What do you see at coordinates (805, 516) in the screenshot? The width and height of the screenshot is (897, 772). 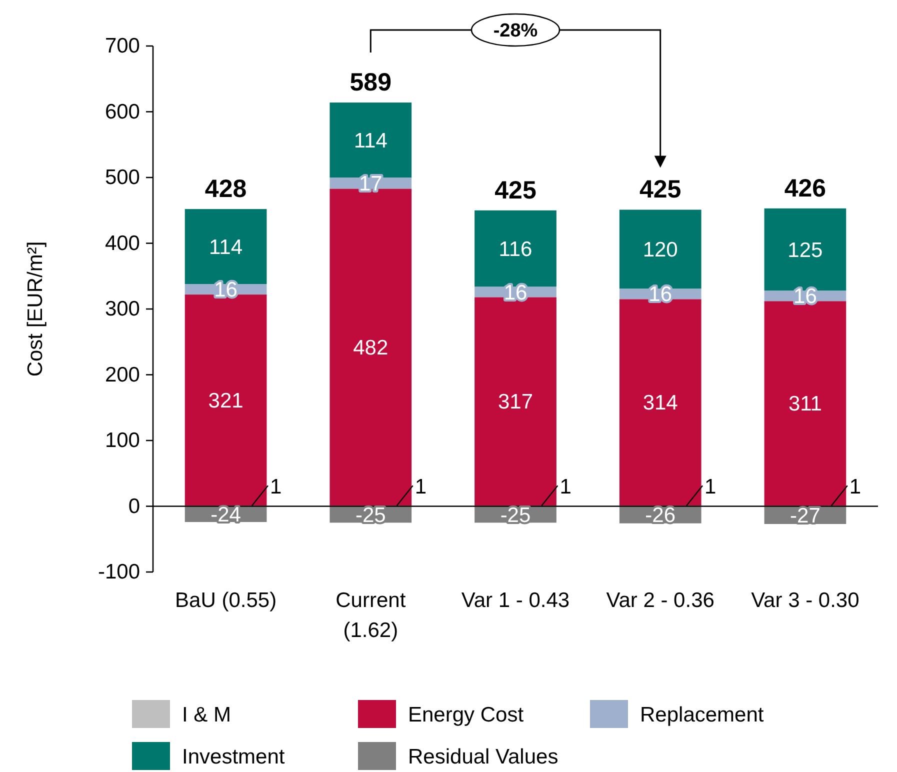 I see `data-label: -27` at bounding box center [805, 516].